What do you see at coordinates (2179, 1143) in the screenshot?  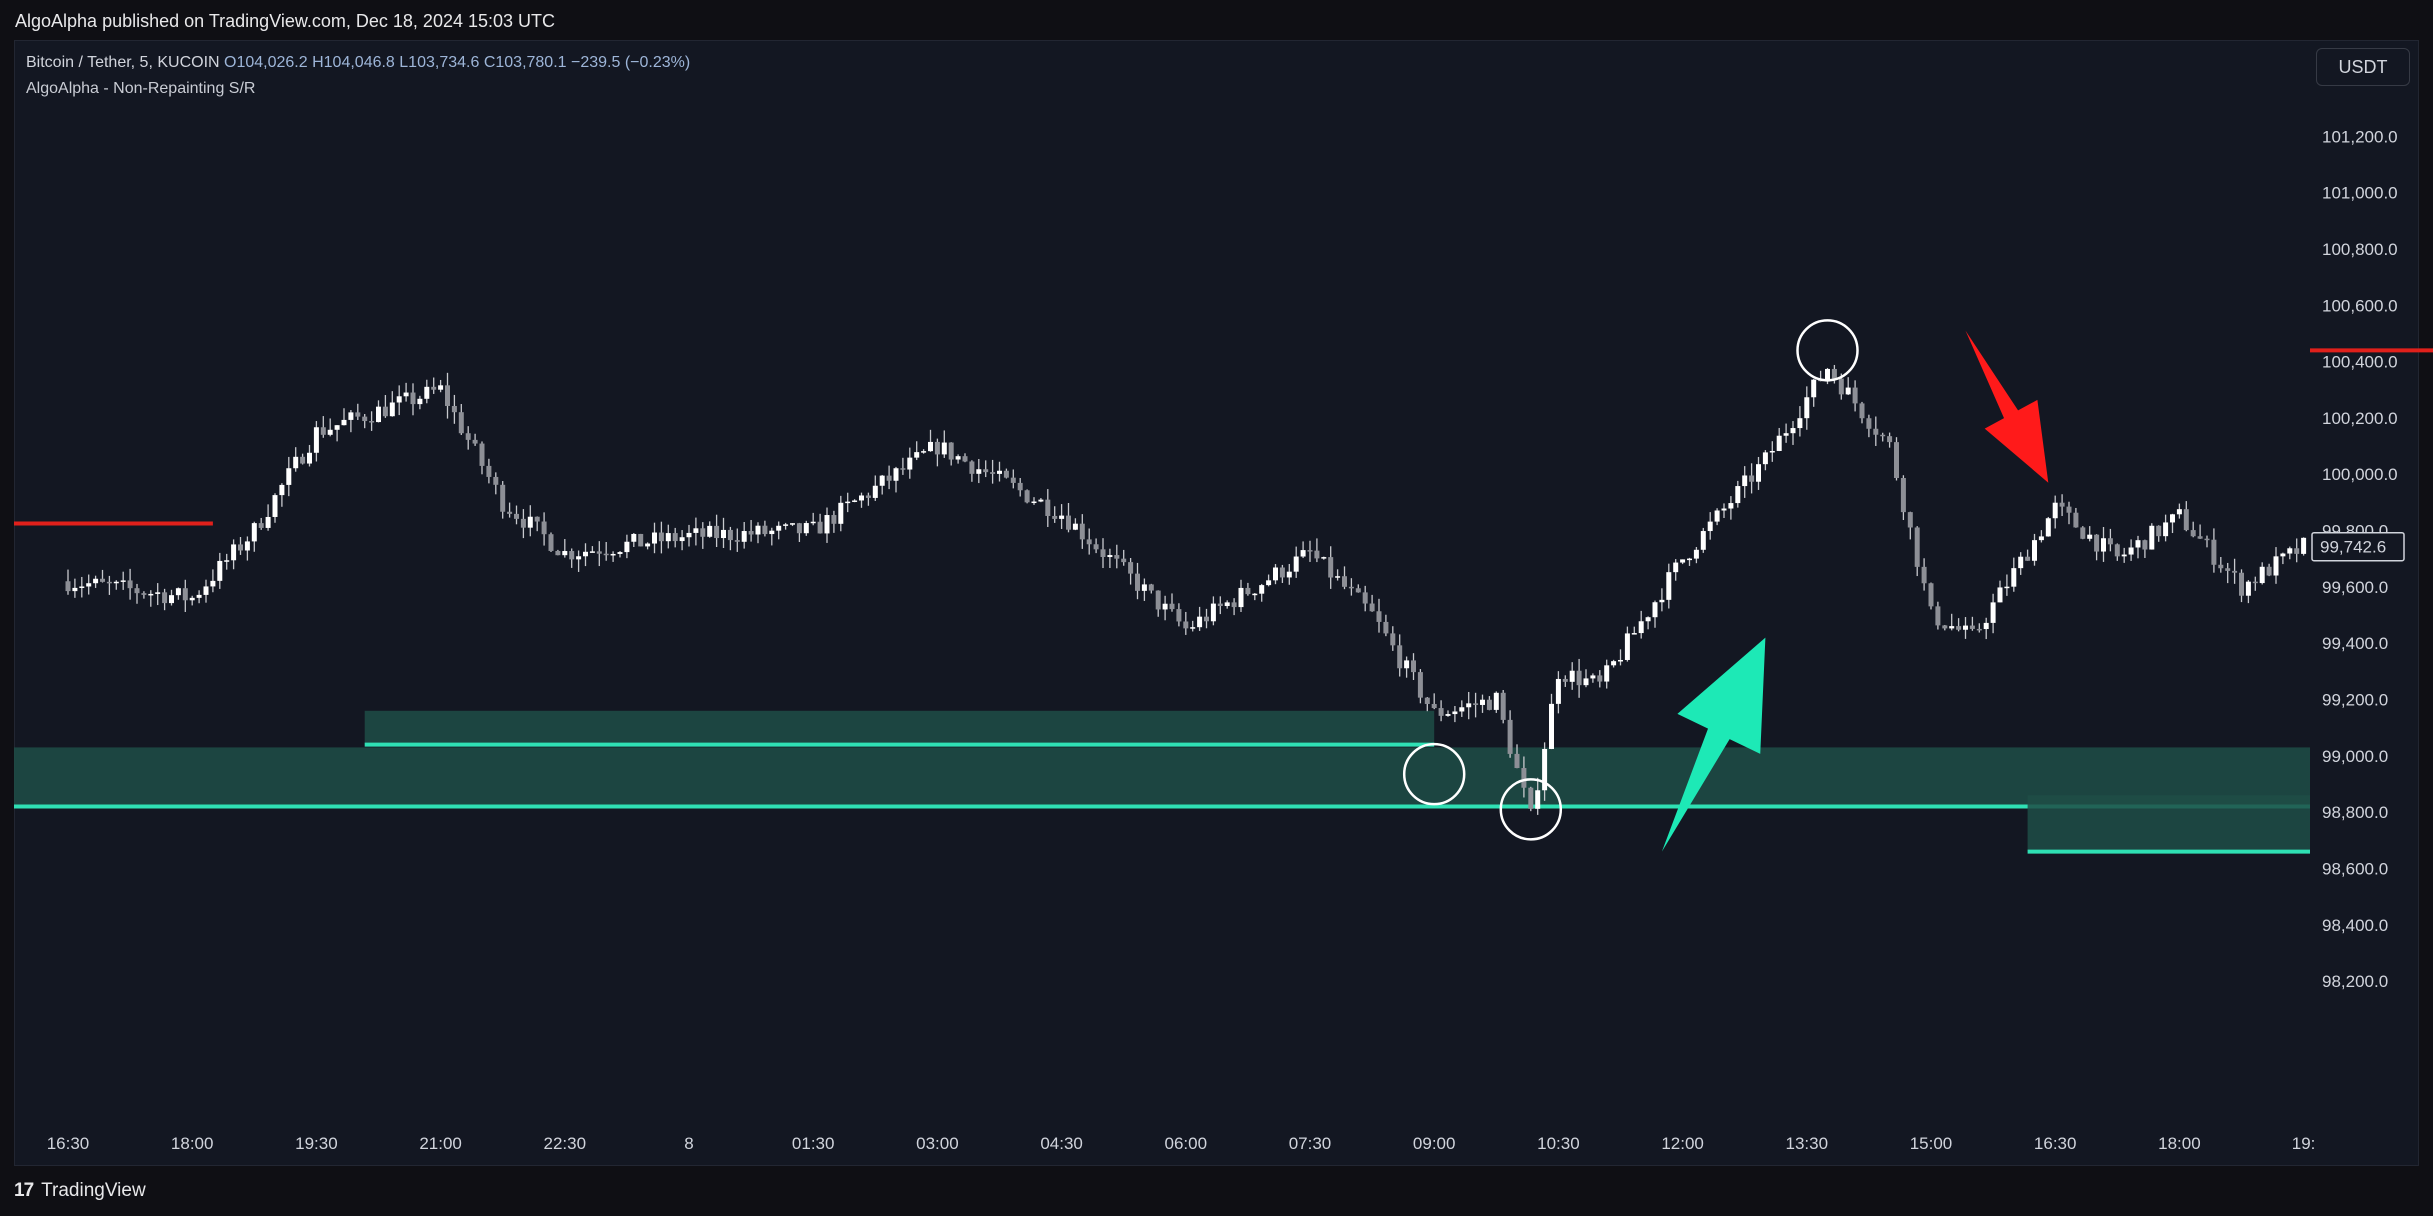 I see `time-tick-label: 18:00` at bounding box center [2179, 1143].